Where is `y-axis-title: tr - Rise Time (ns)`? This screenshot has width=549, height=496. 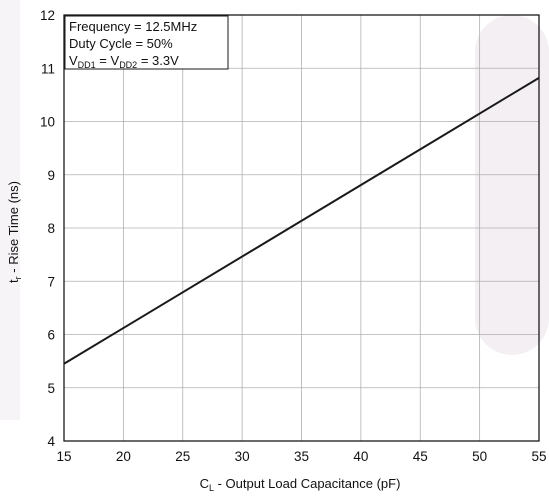
y-axis-title: tr - Rise Time (ns) is located at coordinates (14, 232).